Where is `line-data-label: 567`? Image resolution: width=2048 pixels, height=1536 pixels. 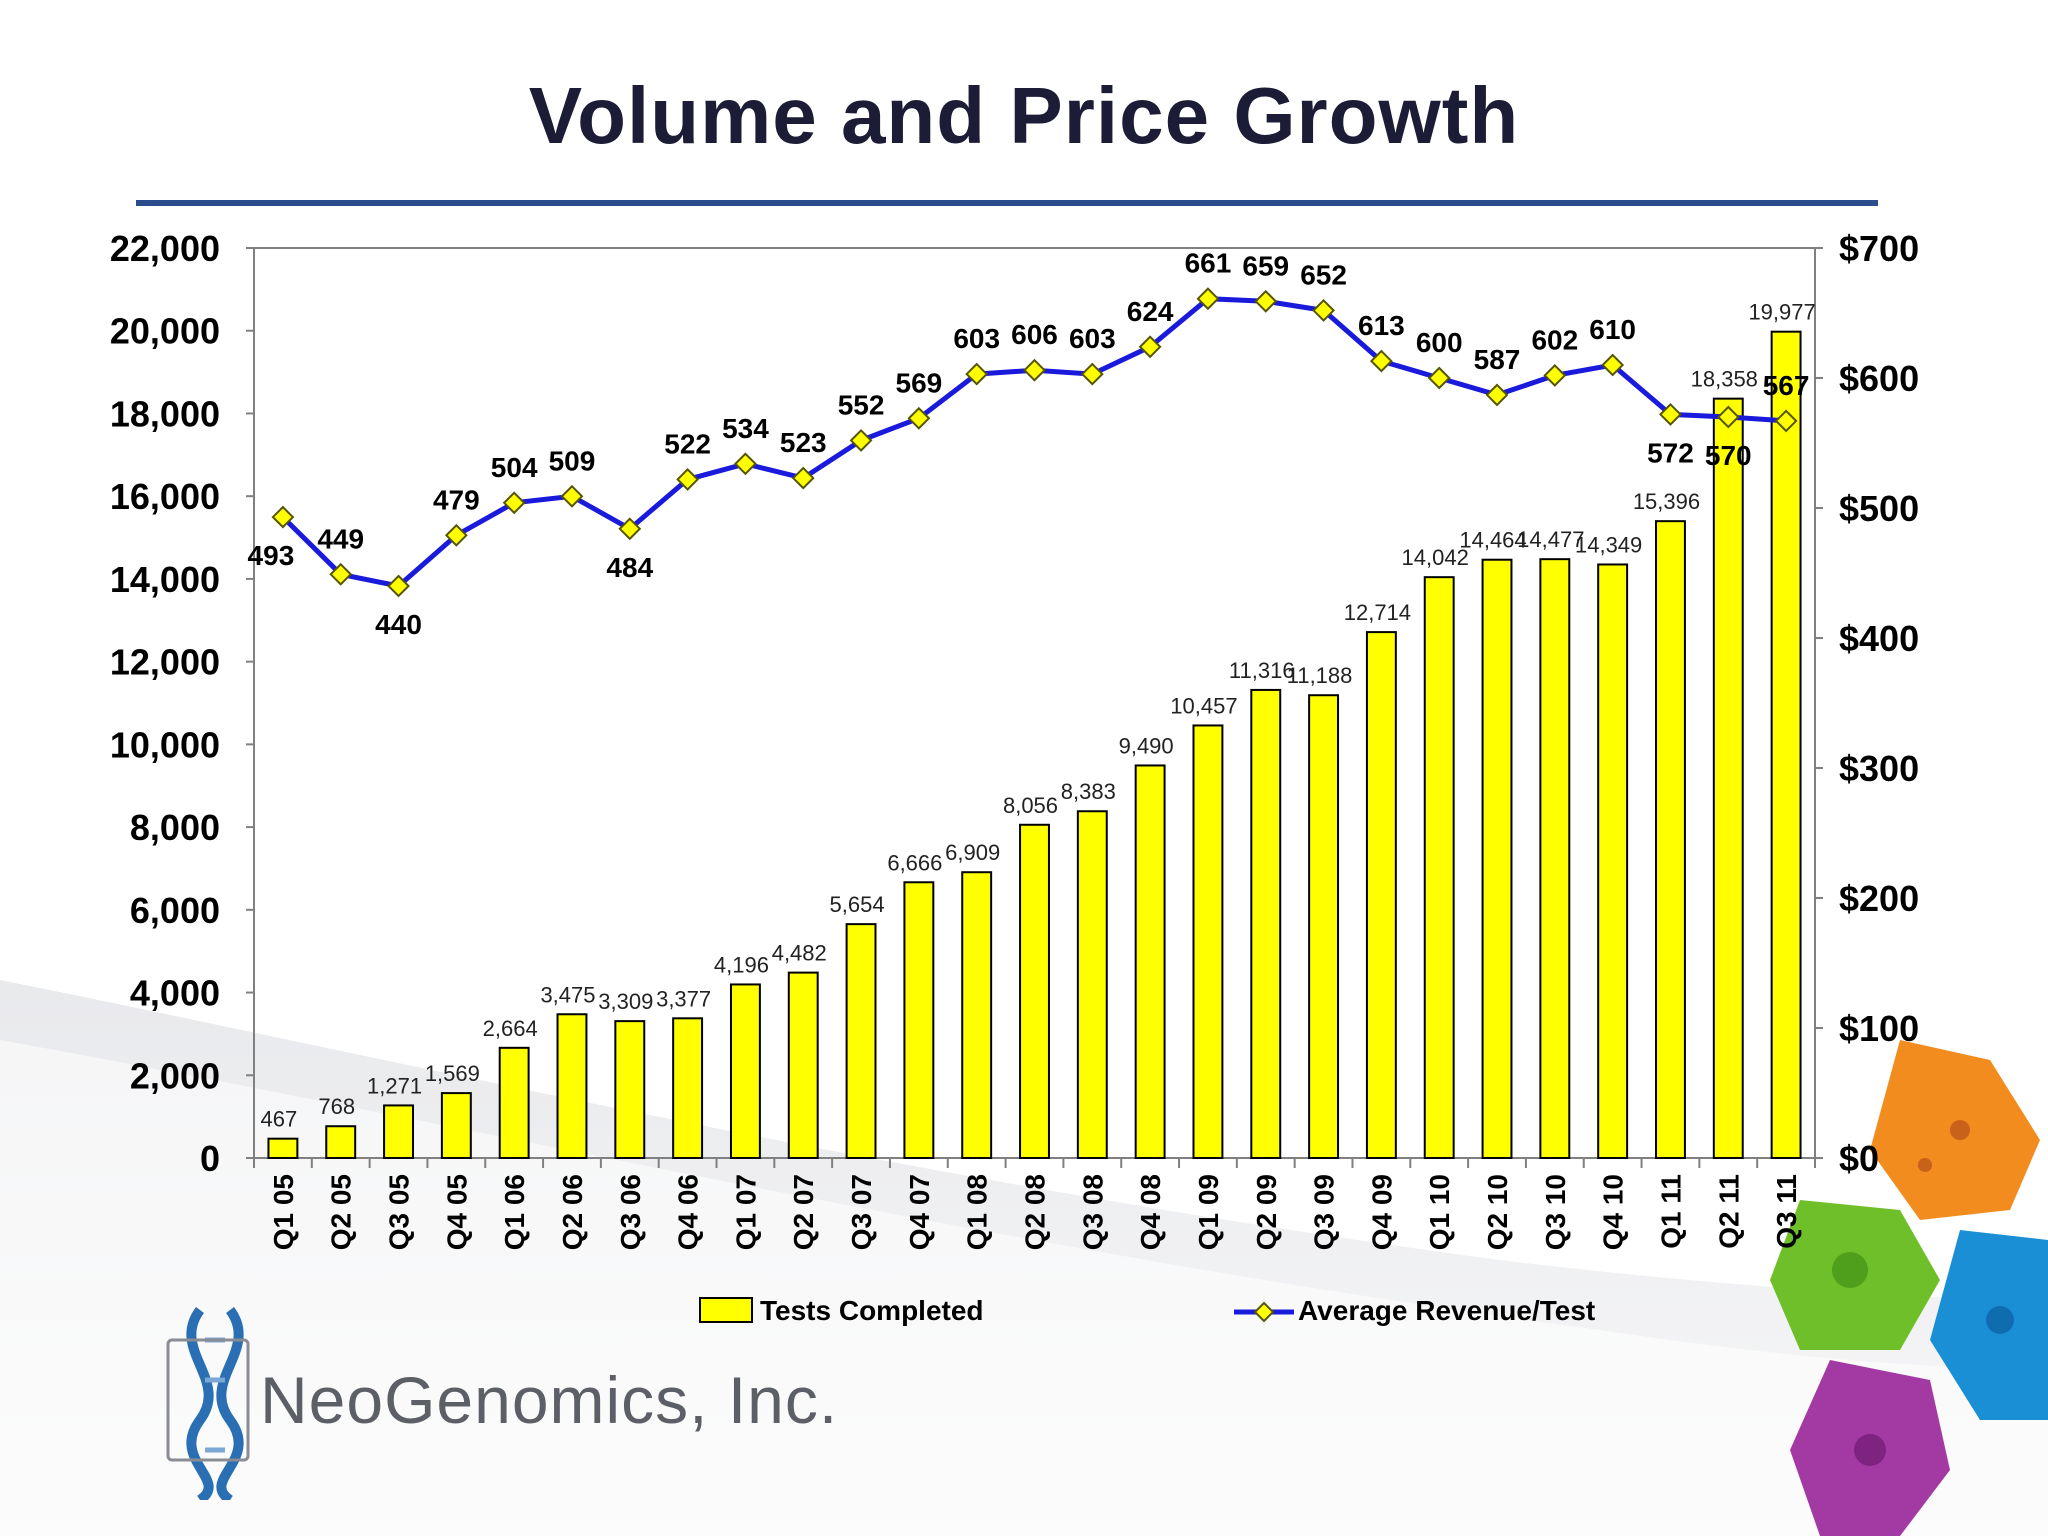 line-data-label: 567 is located at coordinates (1786, 385).